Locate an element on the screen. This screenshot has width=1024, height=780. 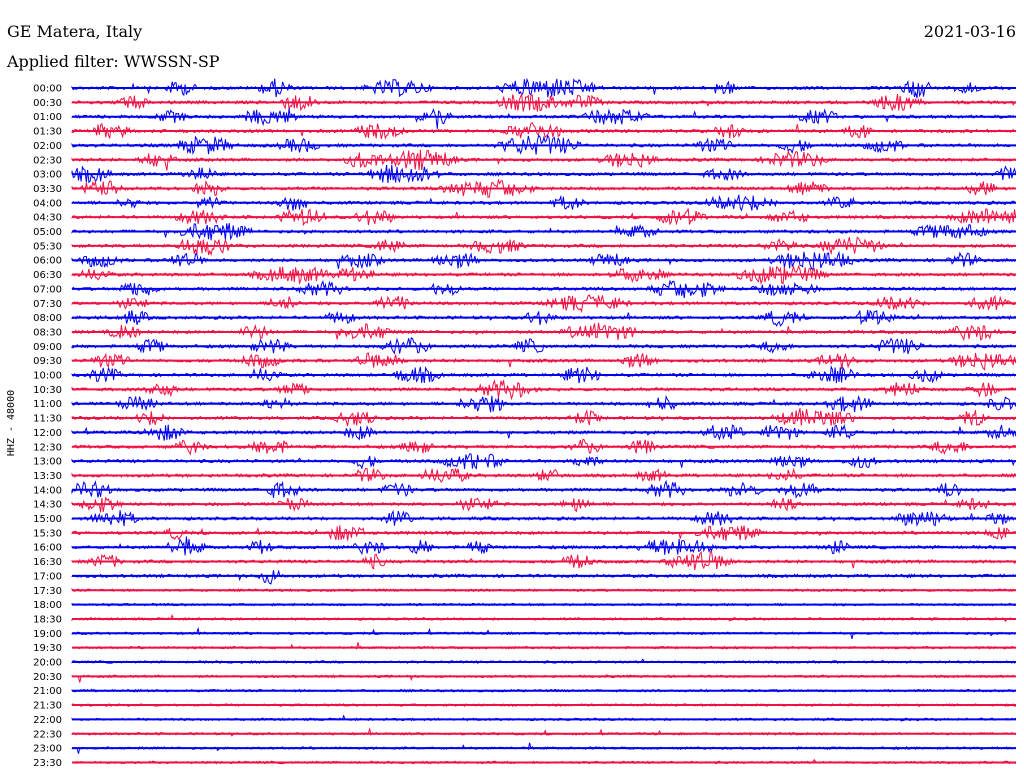
row-tick-label: 05:30 is located at coordinates (47, 246).